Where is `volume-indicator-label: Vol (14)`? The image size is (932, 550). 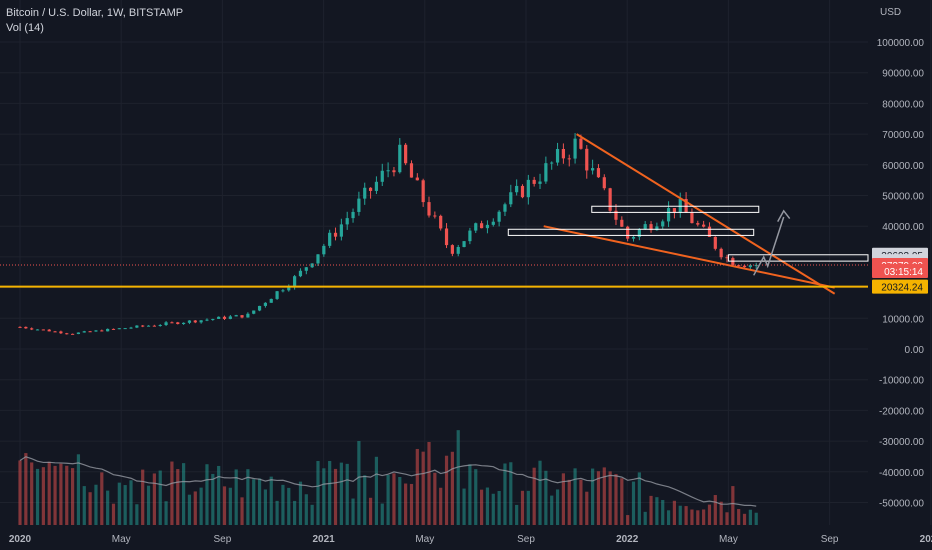
volume-indicator-label: Vol (14) is located at coordinates (25, 28).